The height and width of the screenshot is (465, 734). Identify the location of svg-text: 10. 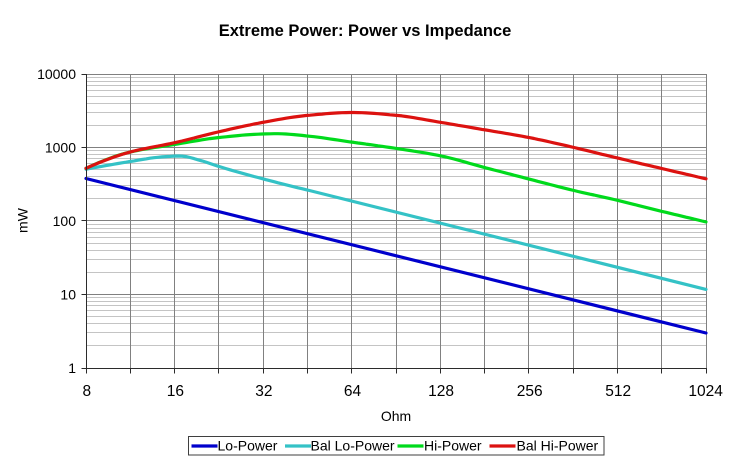
(68, 295).